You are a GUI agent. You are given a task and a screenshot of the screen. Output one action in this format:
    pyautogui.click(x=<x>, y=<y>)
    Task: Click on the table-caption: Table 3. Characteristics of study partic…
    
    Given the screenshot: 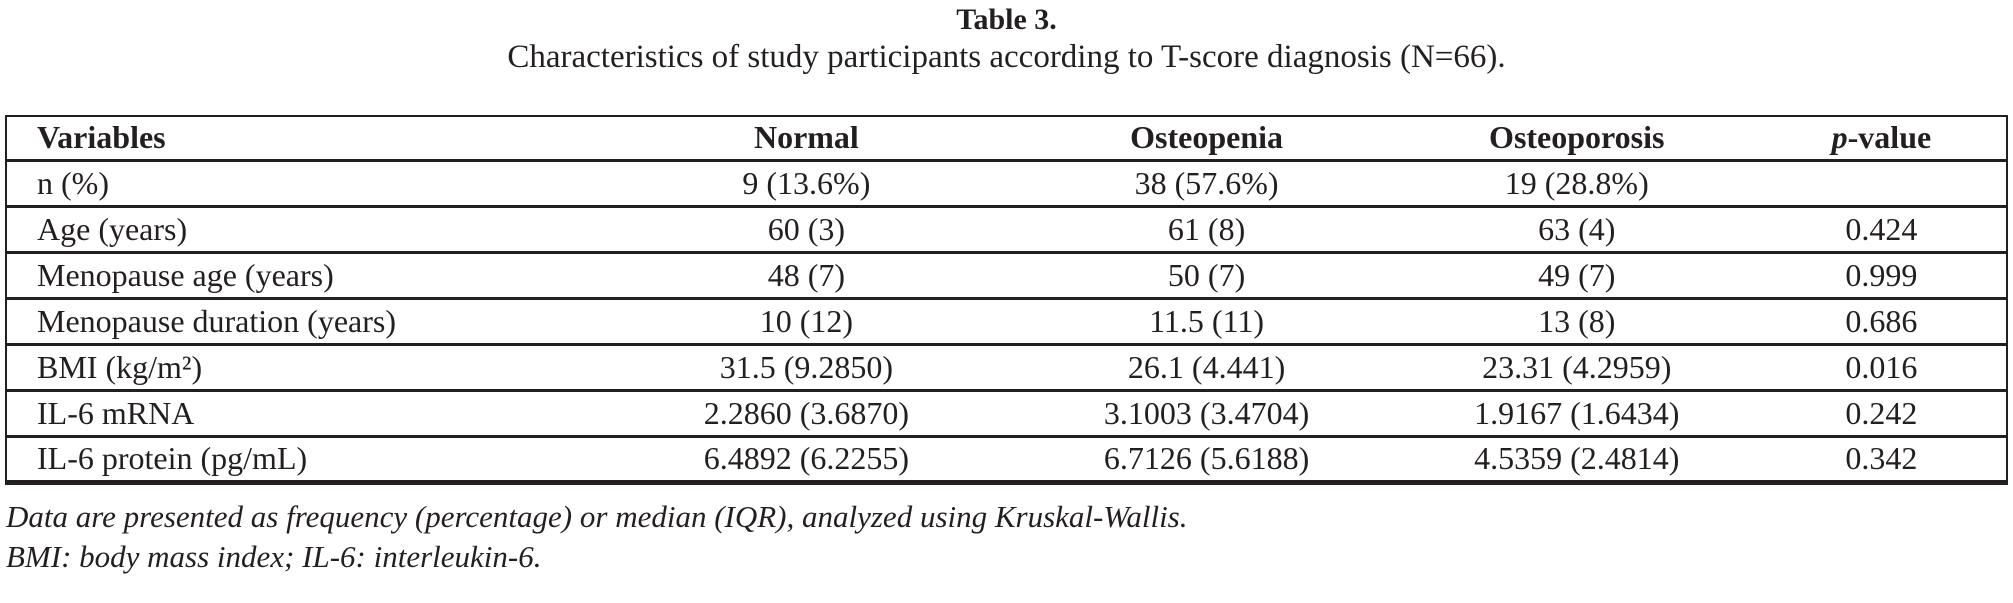 What is the action you would take?
    pyautogui.click(x=1006, y=40)
    